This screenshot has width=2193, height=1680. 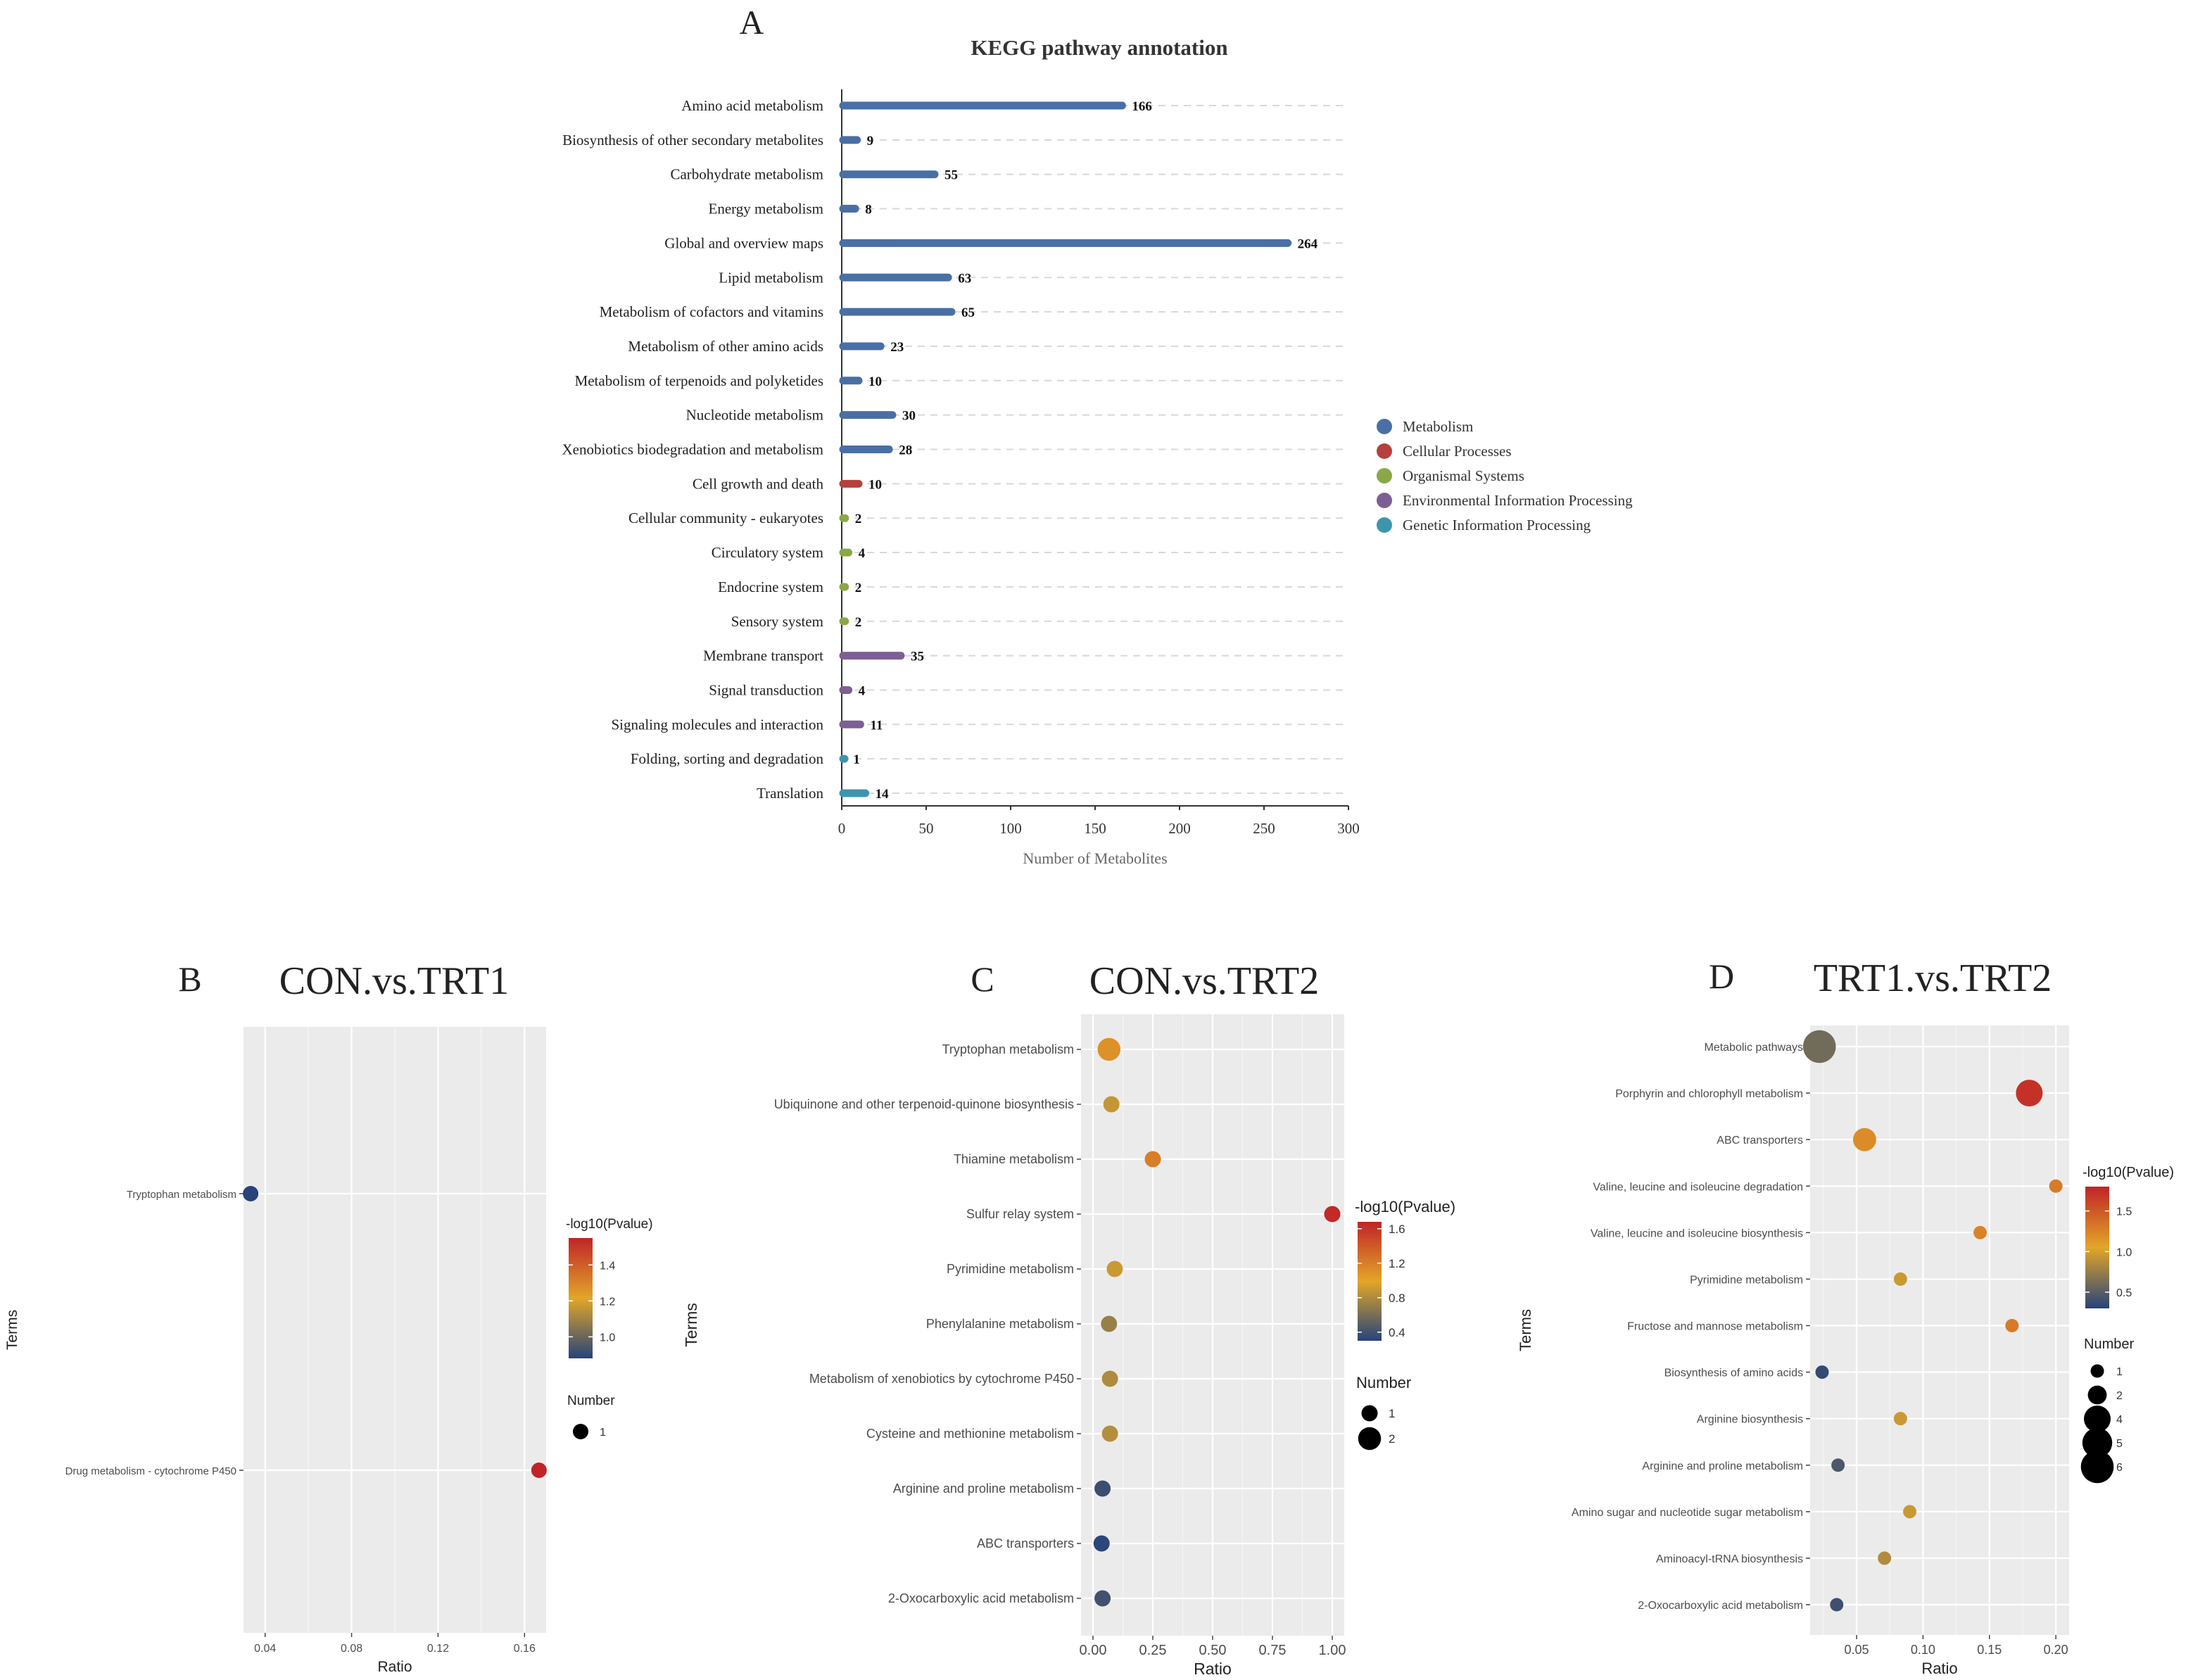 What do you see at coordinates (766, 209) in the screenshot?
I see `category-label: Energy metabolism` at bounding box center [766, 209].